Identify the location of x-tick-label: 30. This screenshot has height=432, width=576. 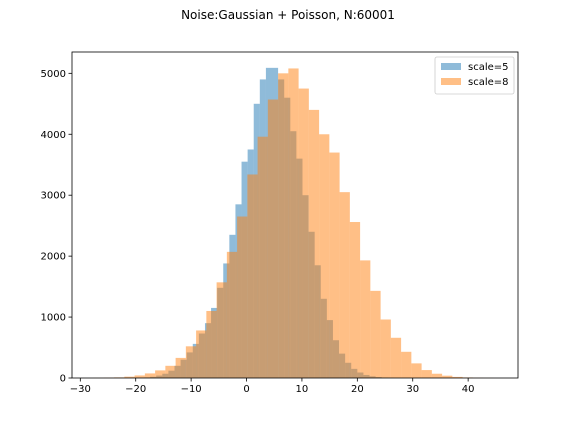
(412, 389).